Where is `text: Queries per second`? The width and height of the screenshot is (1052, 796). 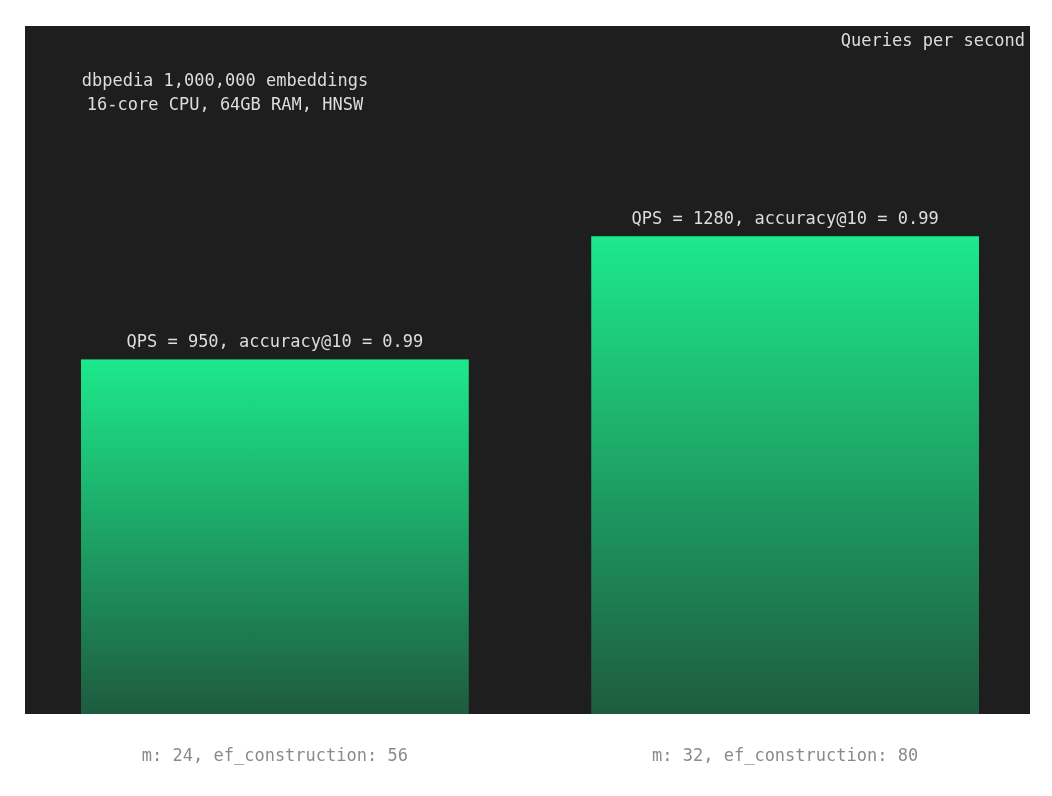 text: Queries per second is located at coordinates (932, 40).